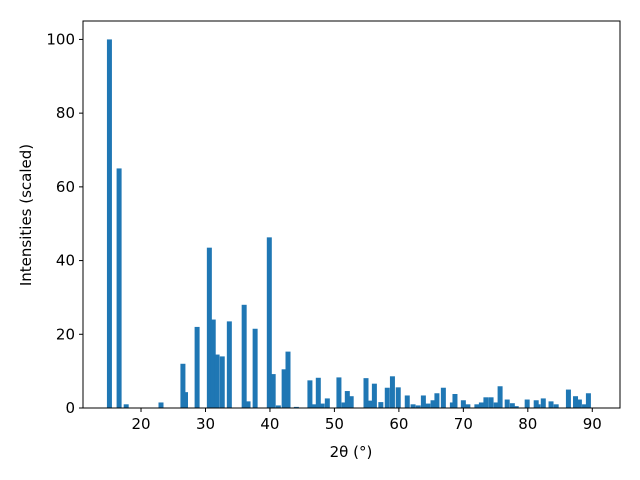 This screenshot has height=480, width=640. I want to click on x-tick-label: 70, so click(463, 424).